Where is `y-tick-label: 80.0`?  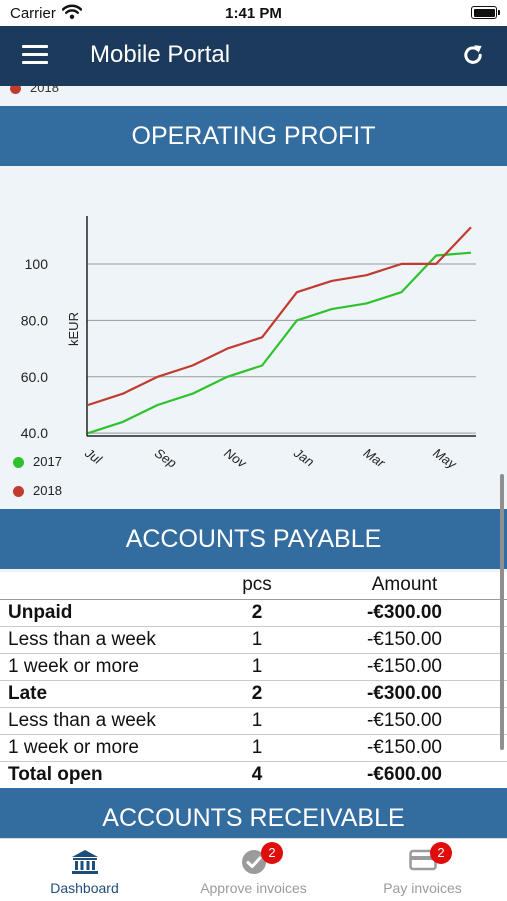
y-tick-label: 80.0 is located at coordinates (34, 320).